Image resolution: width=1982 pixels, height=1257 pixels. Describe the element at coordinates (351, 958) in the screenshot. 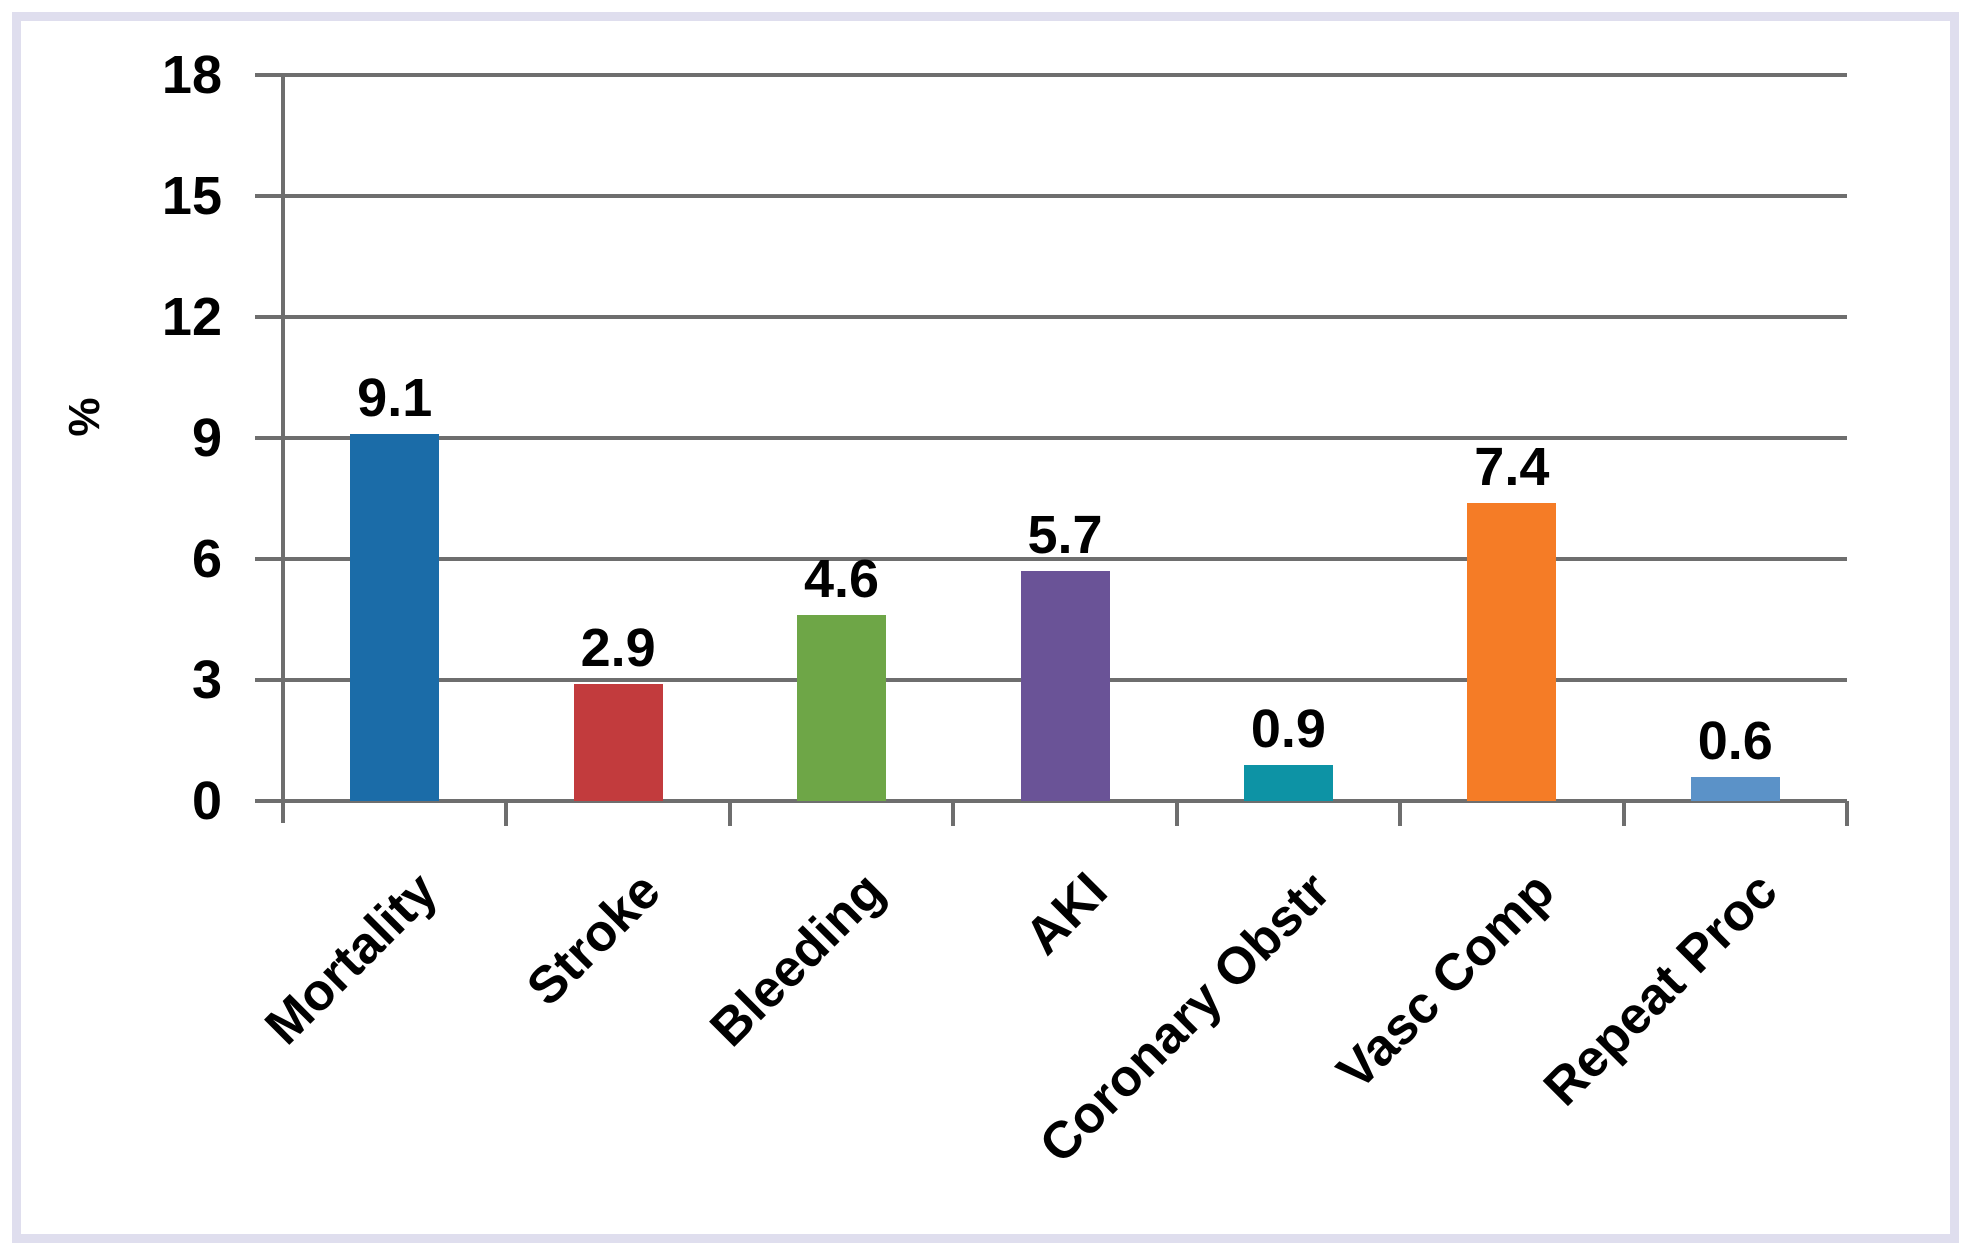

I see `x-category-label: Mortality` at that location.